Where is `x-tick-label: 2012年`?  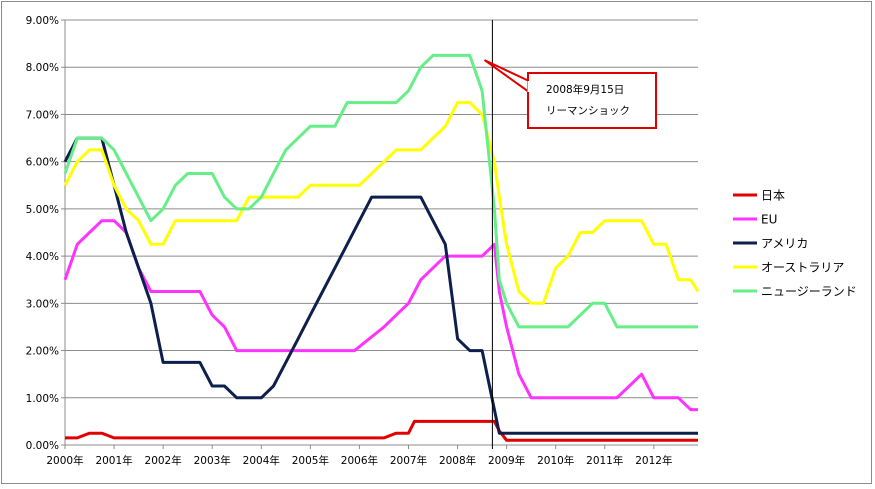
x-tick-label: 2012年 is located at coordinates (653, 460).